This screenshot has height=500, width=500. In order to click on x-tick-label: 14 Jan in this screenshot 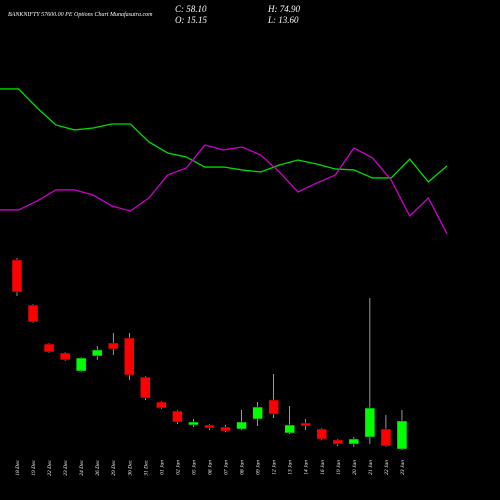, I will do `click(306, 467)`.